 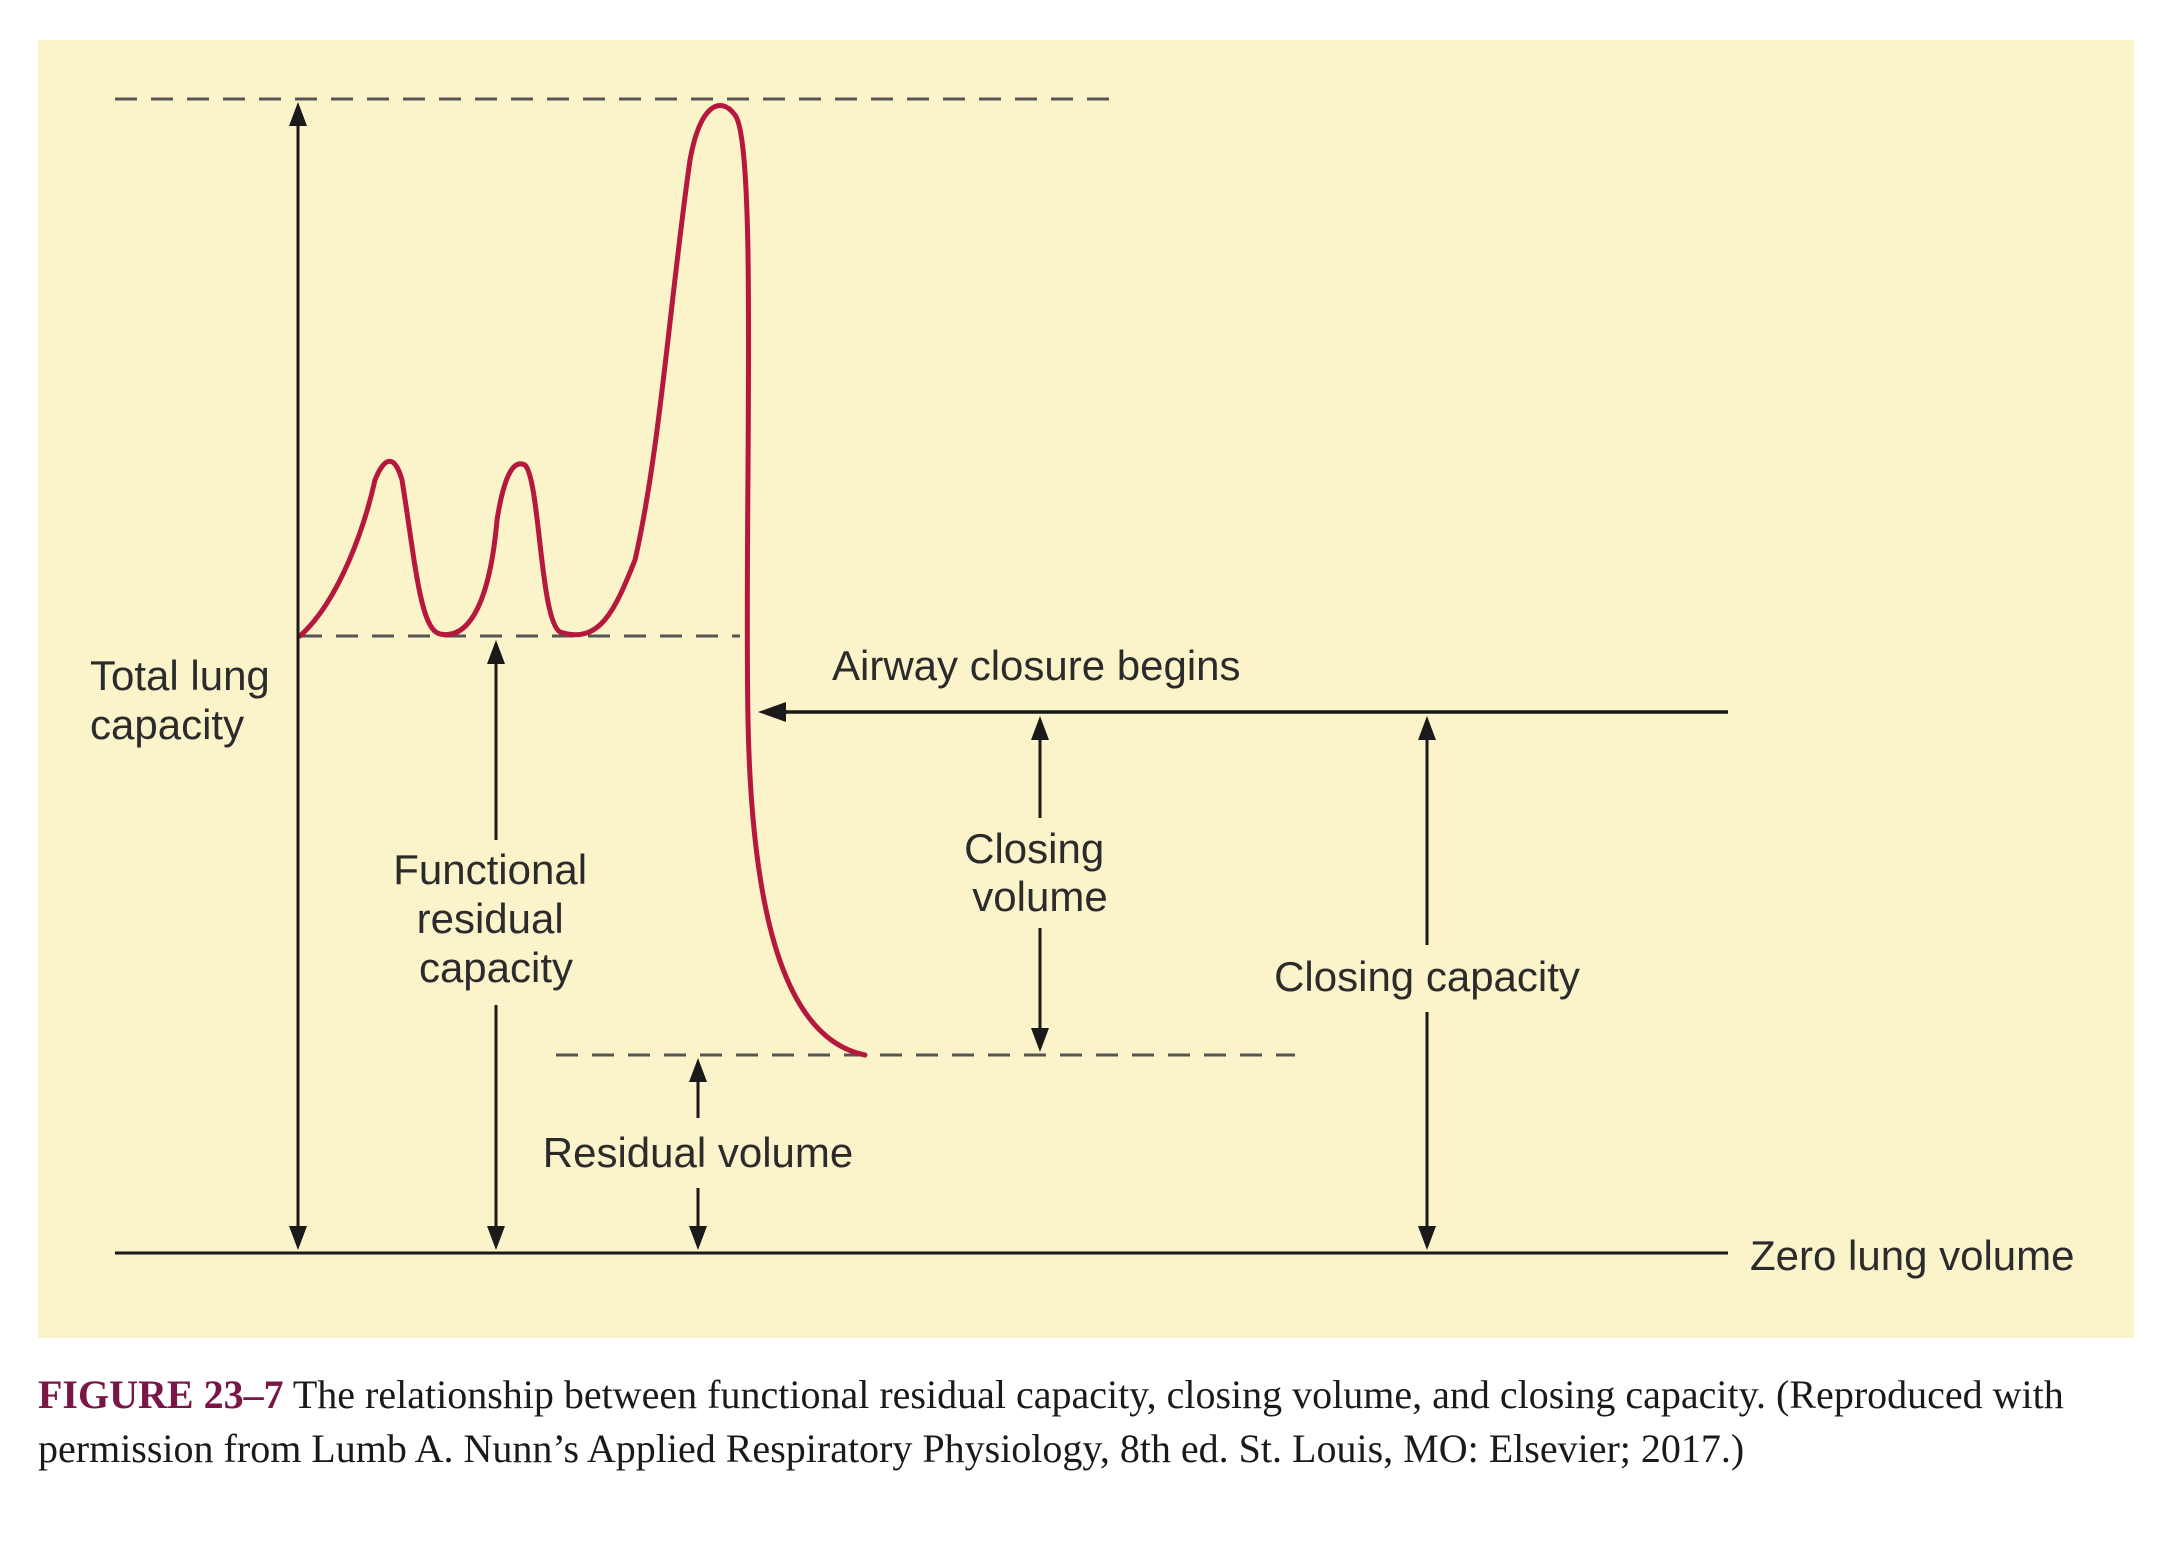 I want to click on airway-closure-arrowhead, so click(x=772, y=712).